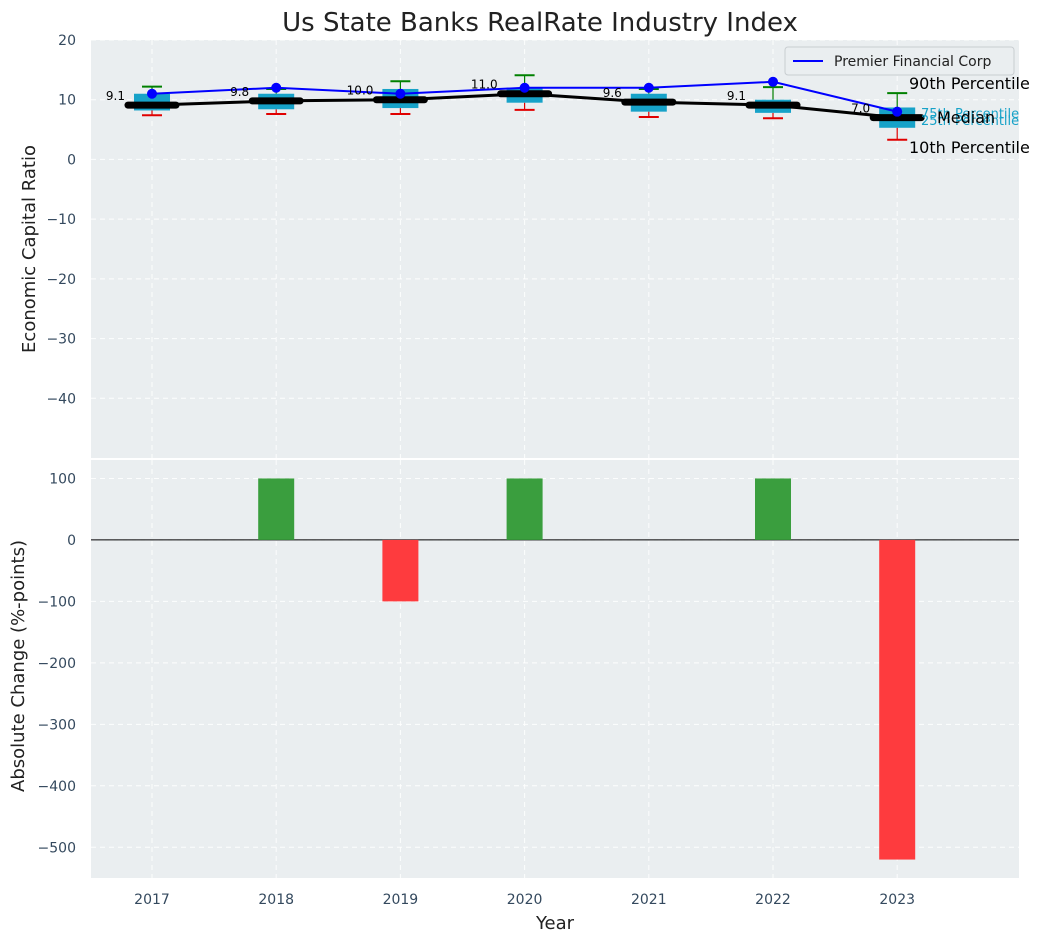  I want to click on top-y-tick-label: 20, so click(67, 41).